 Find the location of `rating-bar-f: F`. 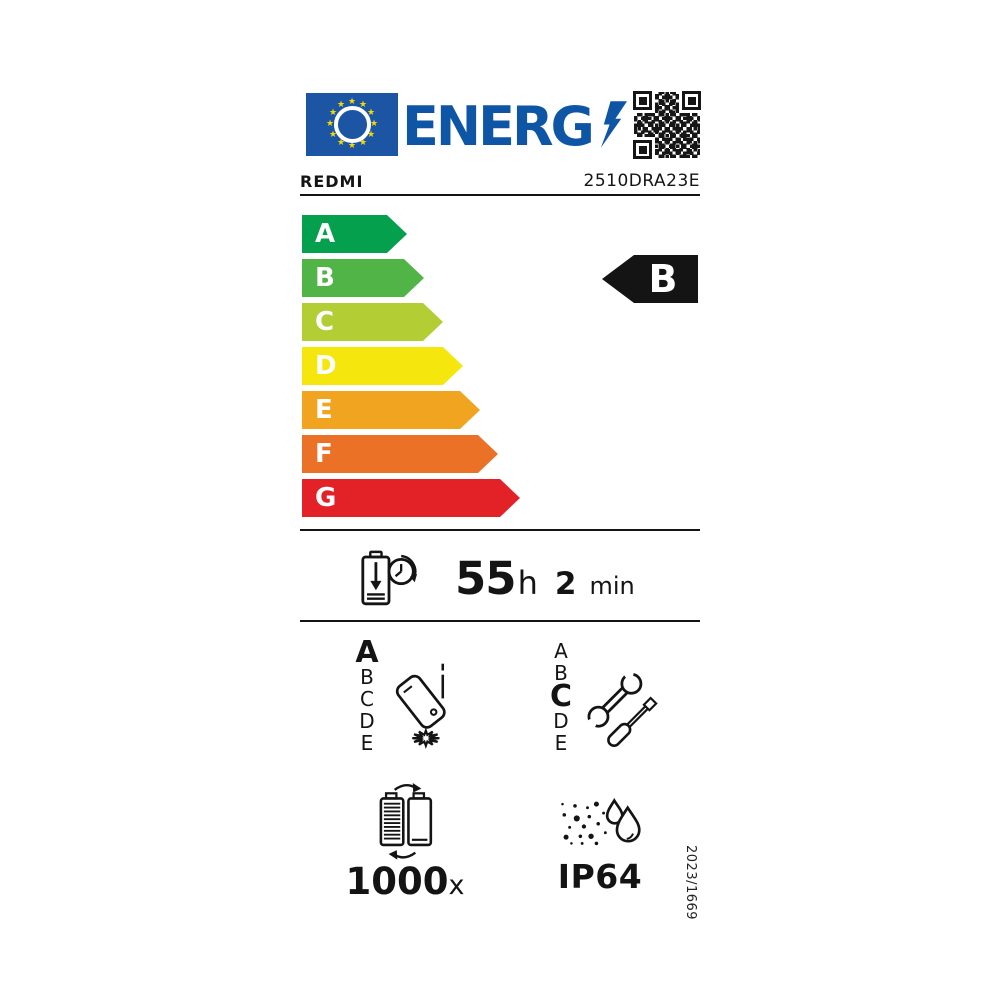

rating-bar-f: F is located at coordinates (400, 454).